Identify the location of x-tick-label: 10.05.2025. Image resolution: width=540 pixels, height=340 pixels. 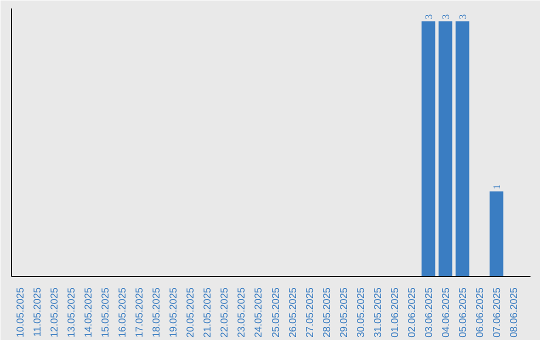
(21, 312).